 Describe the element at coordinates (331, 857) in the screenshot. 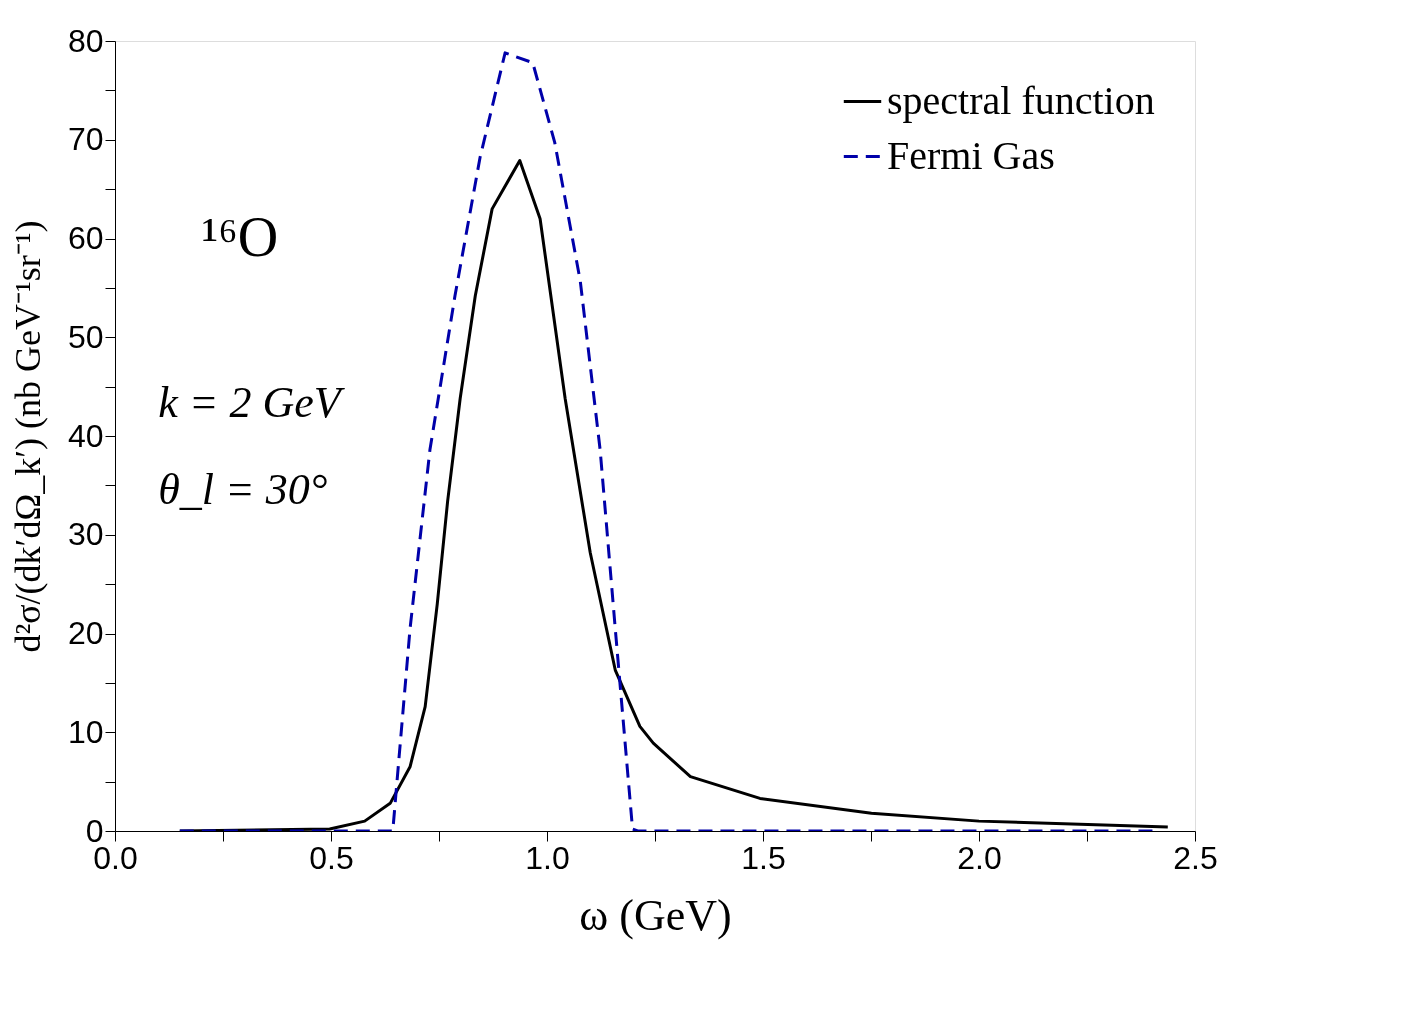

I see `x-tick-label: 0.5` at that location.